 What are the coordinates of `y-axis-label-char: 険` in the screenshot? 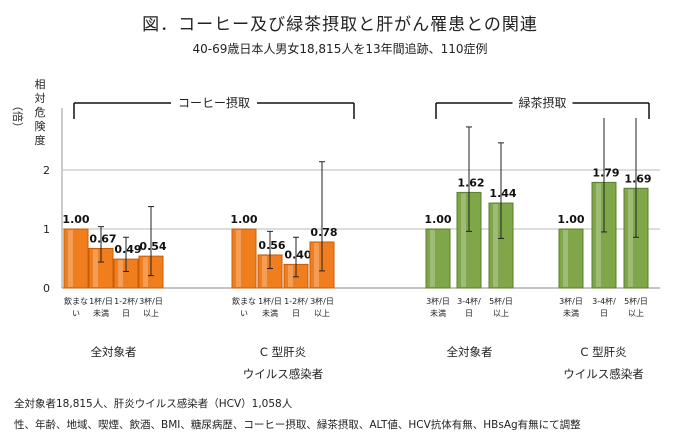 It's located at (40, 126).